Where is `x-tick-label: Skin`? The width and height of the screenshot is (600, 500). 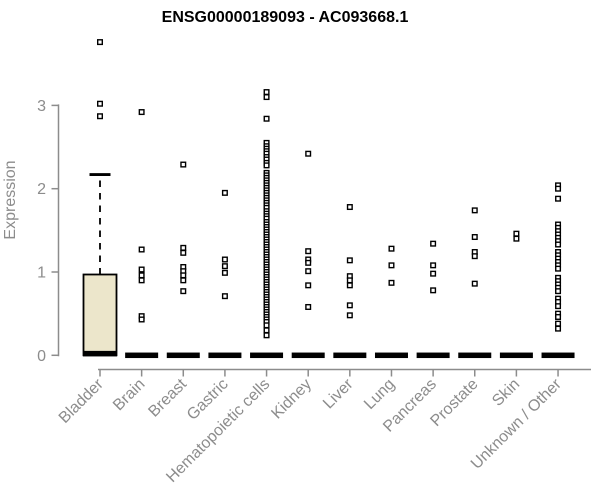
x-tick-label: Skin is located at coordinates (506, 393).